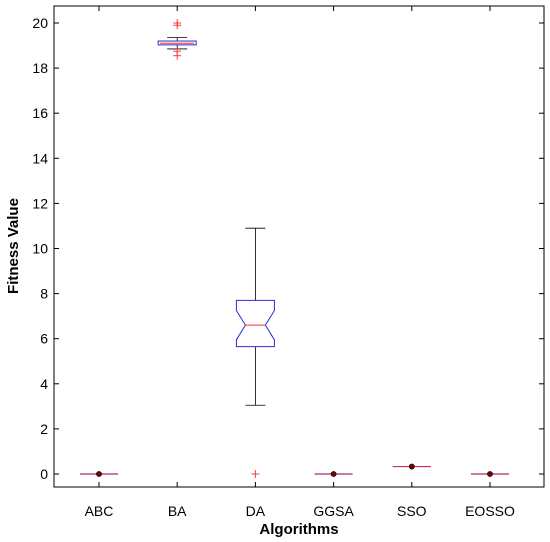  I want to click on y-tick-label: 12, so click(40, 203).